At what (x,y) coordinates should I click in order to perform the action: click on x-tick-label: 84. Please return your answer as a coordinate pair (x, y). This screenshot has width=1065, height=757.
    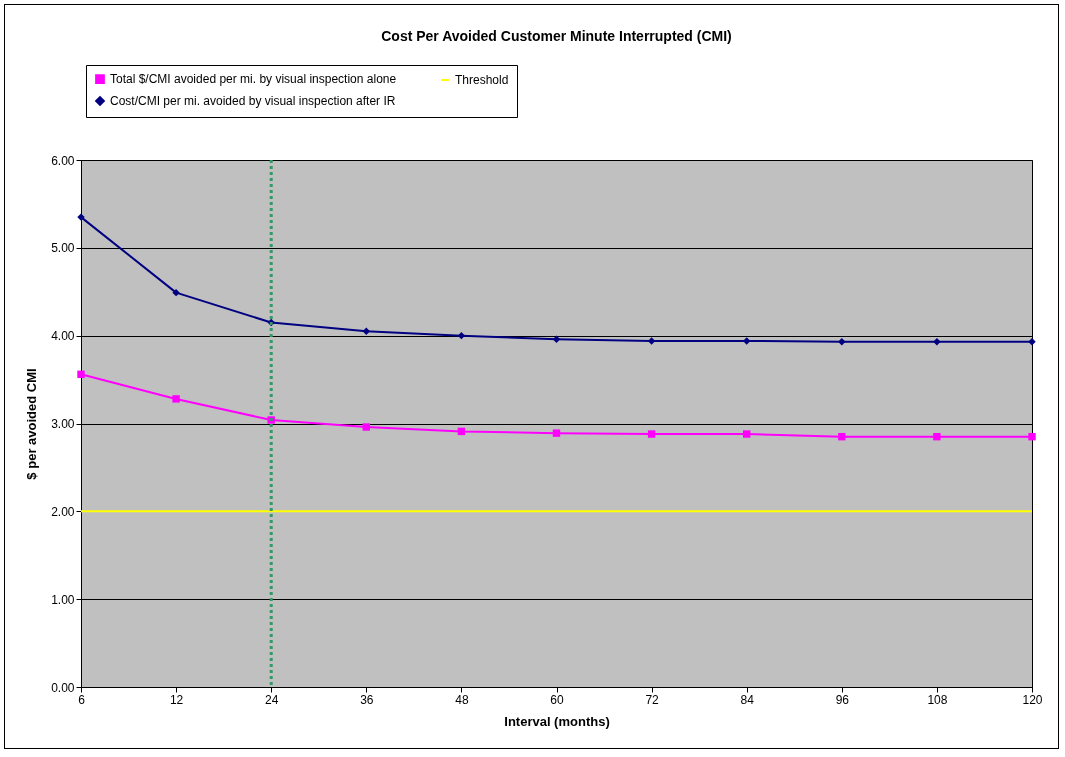
    Looking at the image, I should click on (747, 699).